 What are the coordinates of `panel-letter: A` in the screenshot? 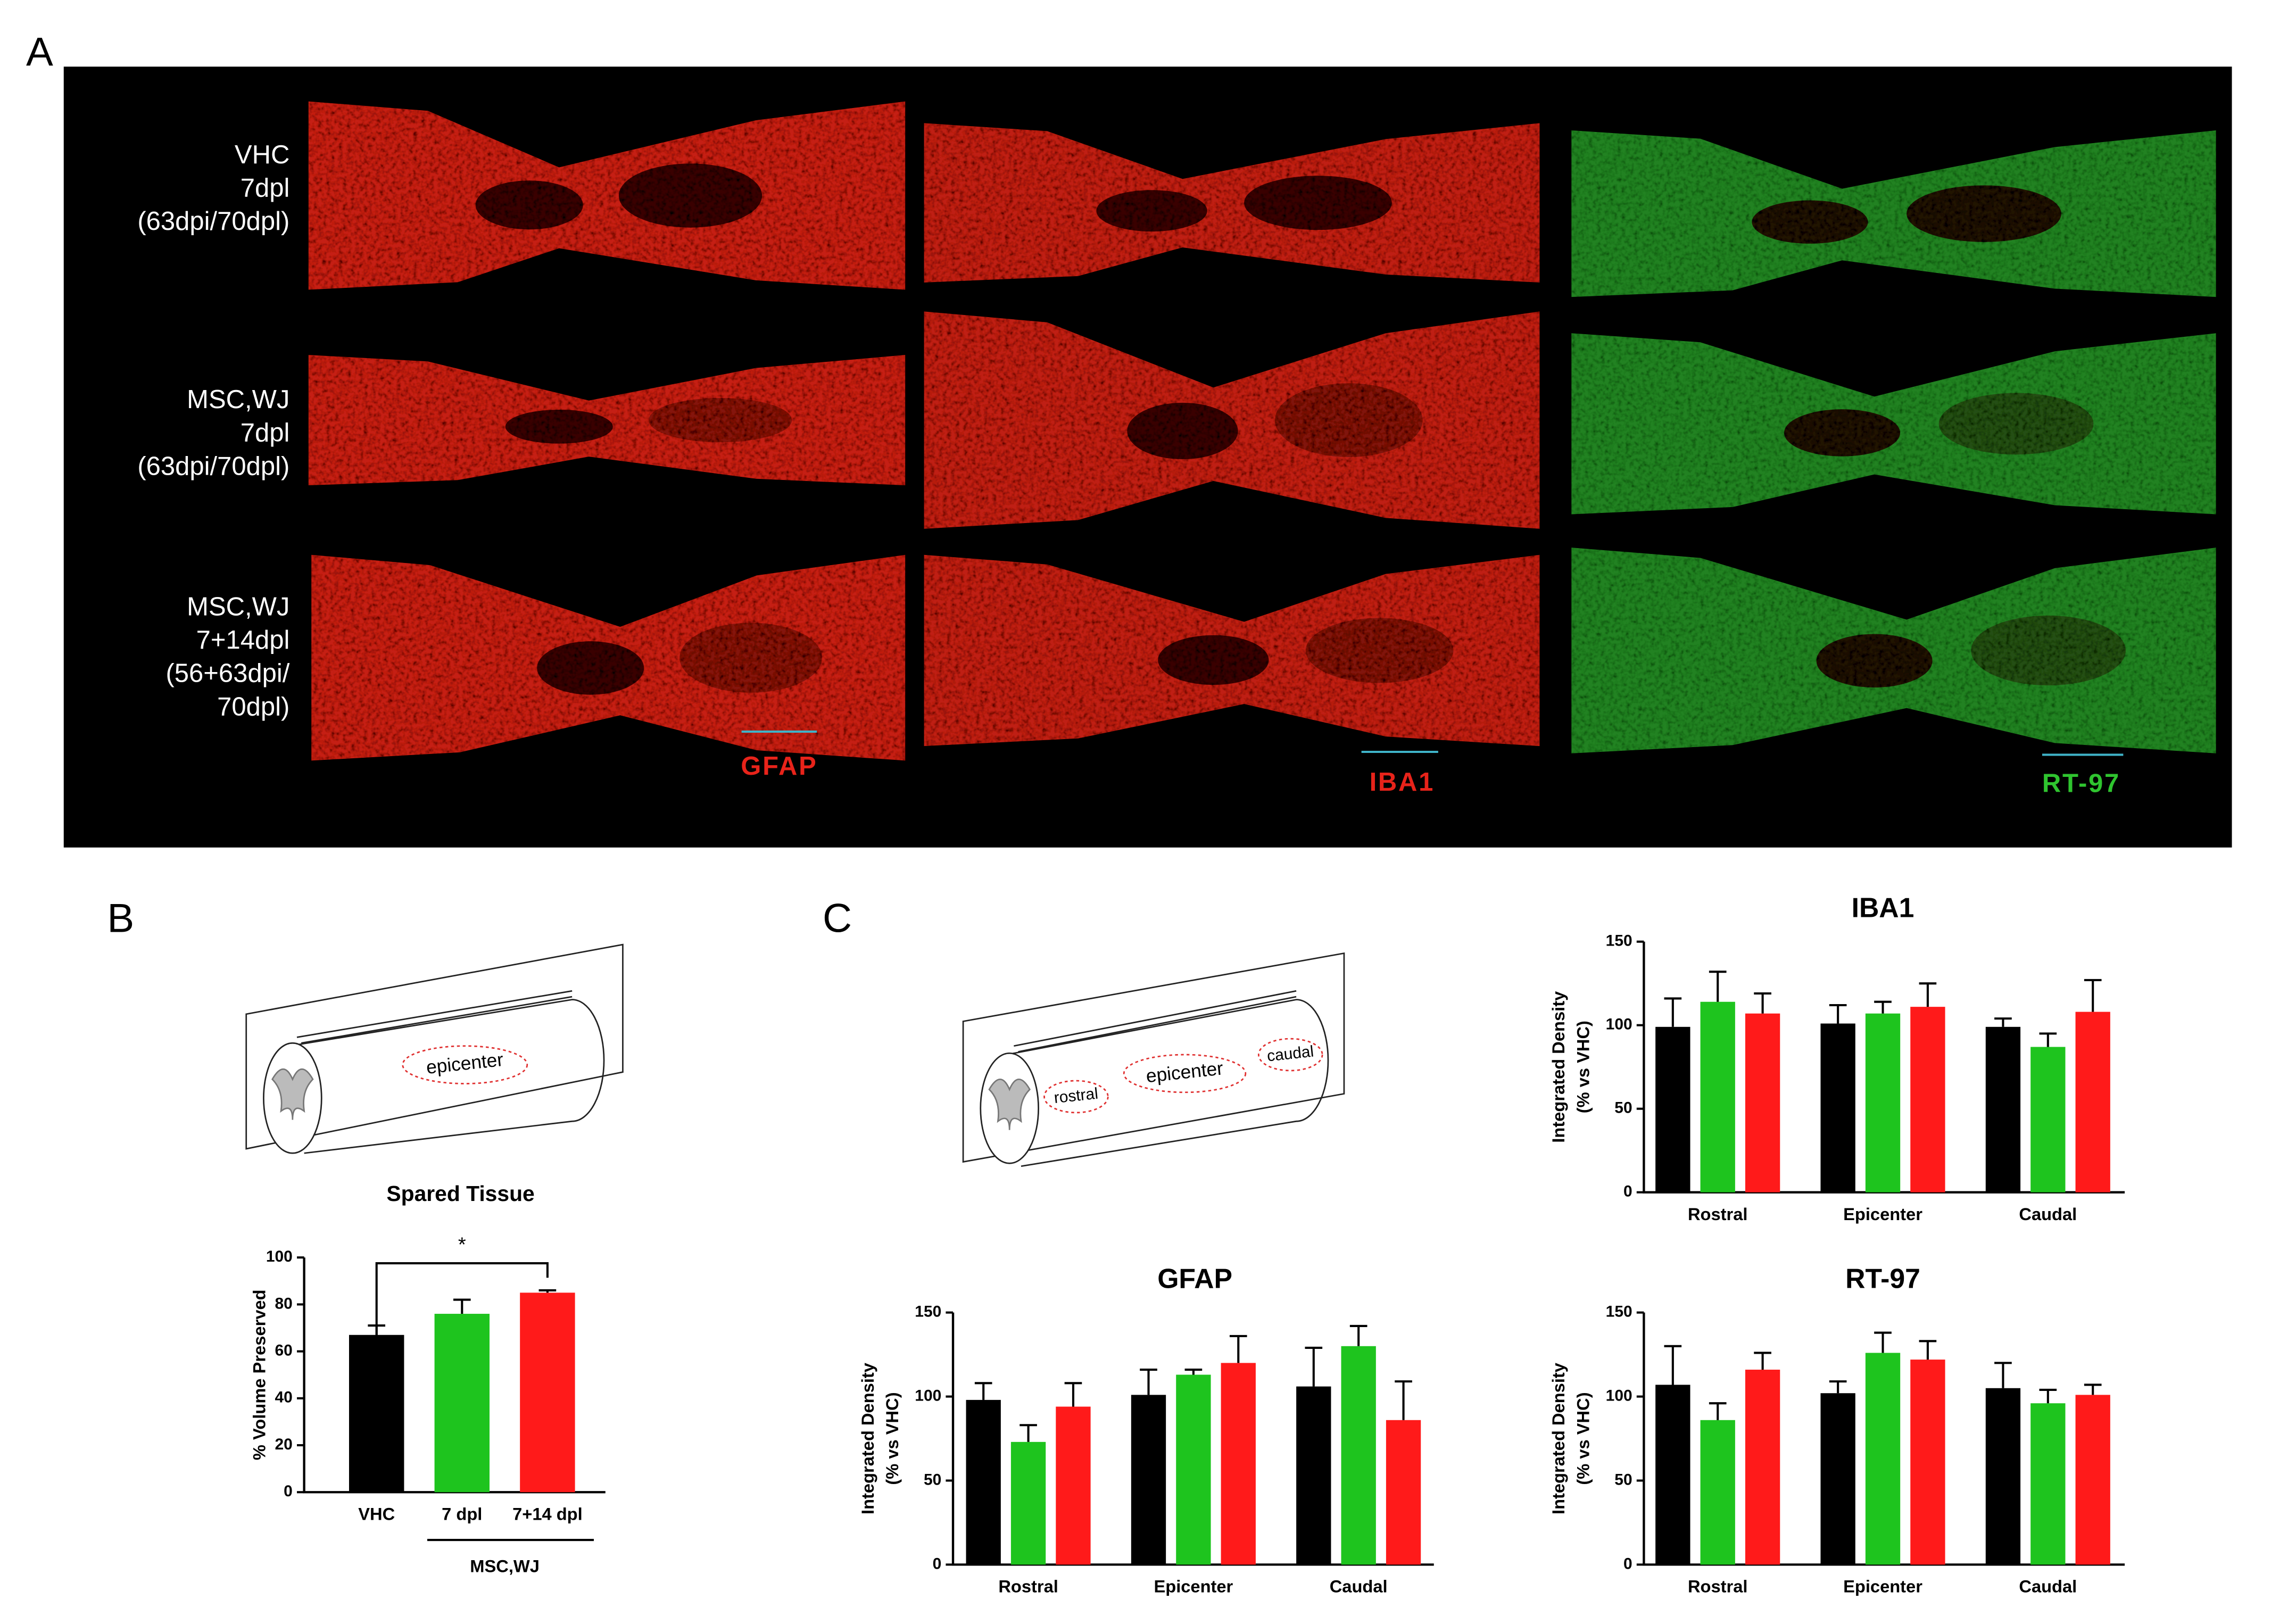 It's located at (39, 53).